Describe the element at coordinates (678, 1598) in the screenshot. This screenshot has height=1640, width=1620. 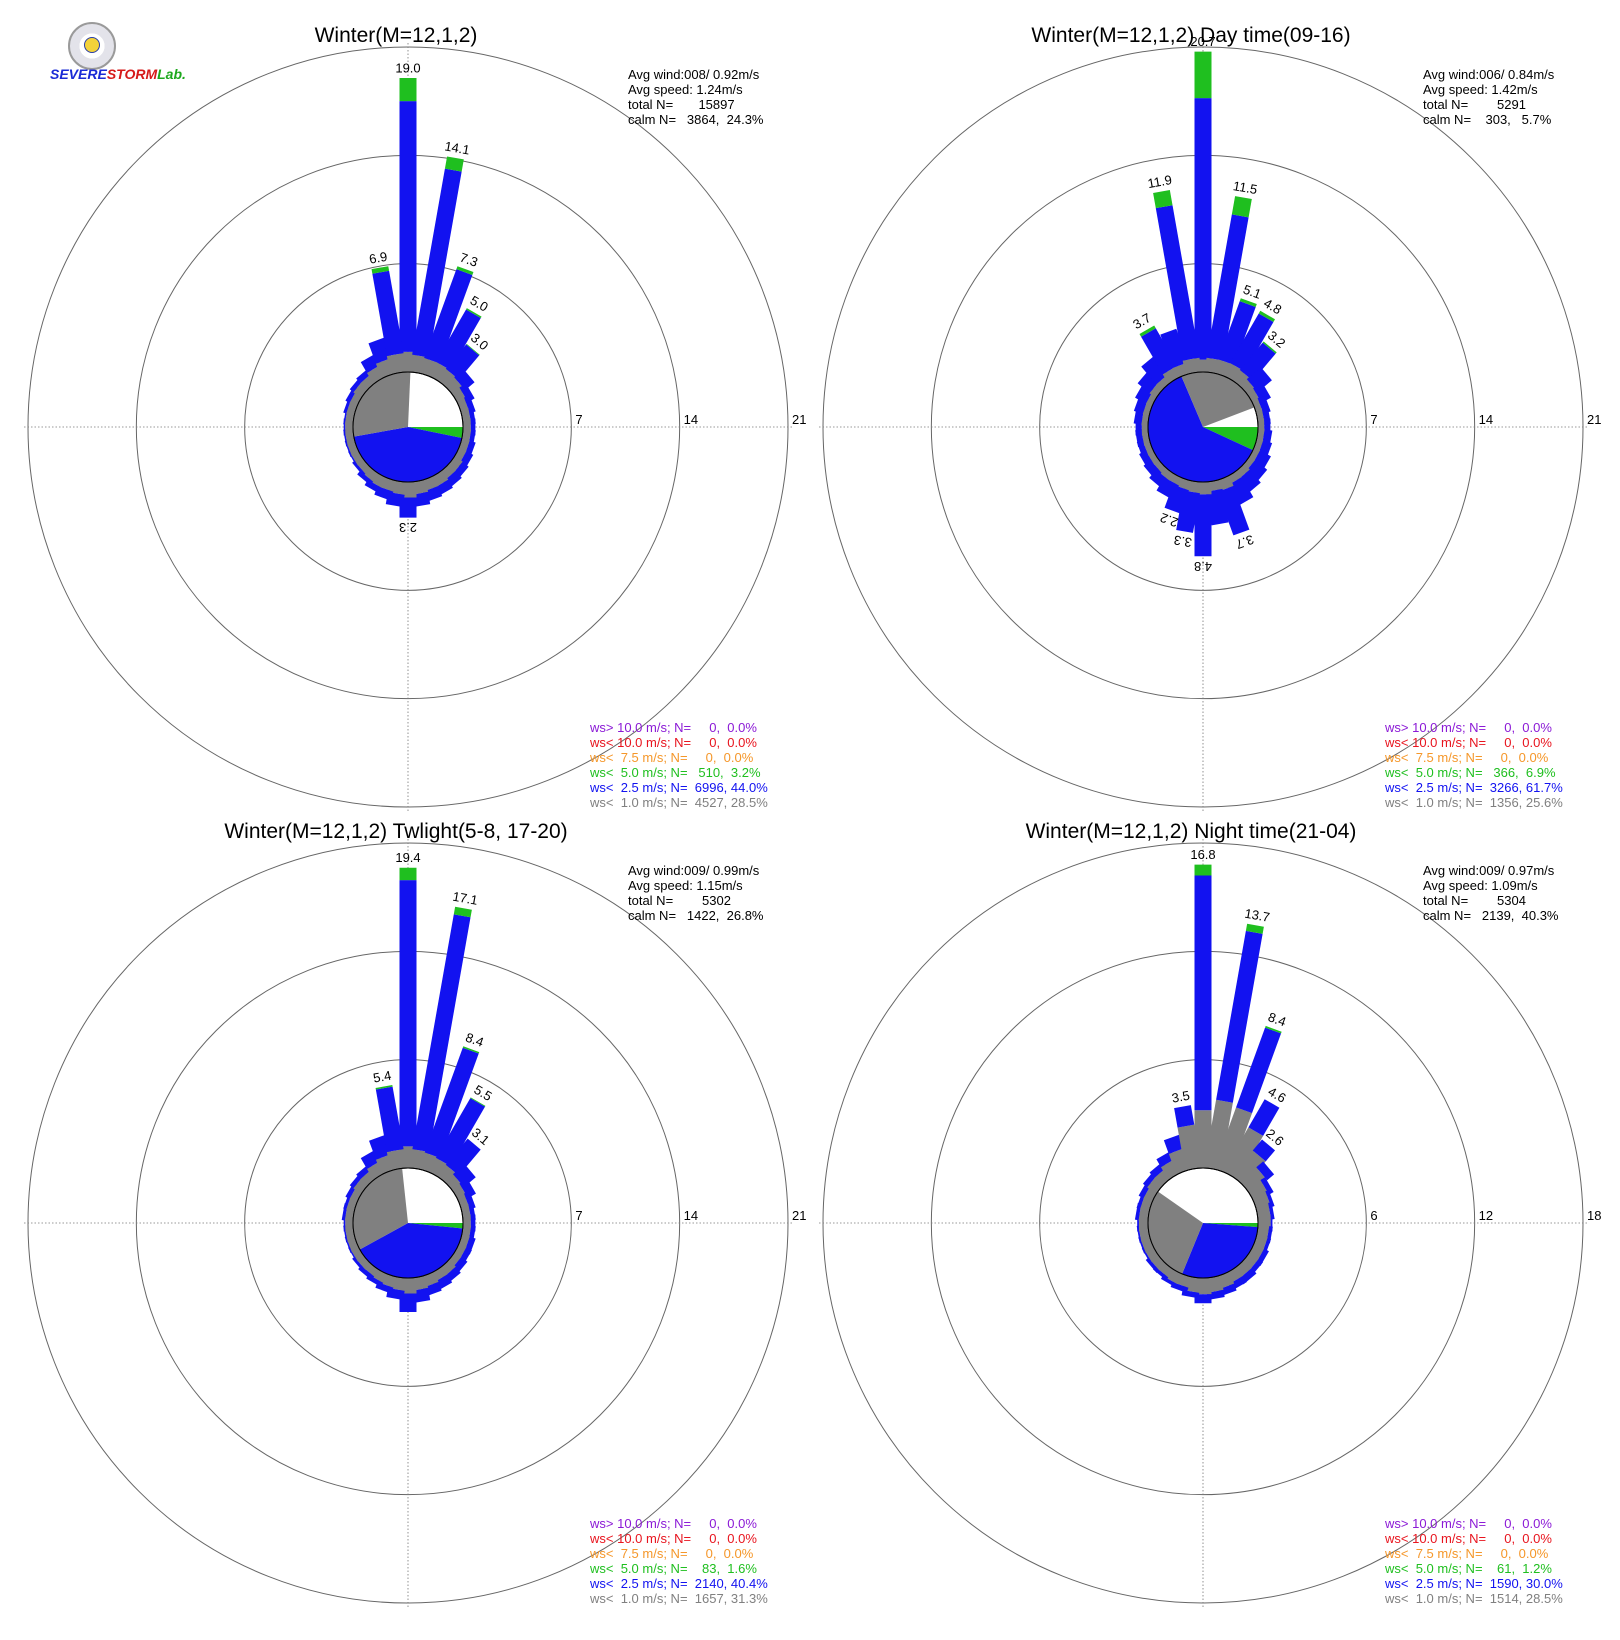
I see `legend-entry-6: ws< 1.0 m/s; N= 1657, 31.3%` at that location.